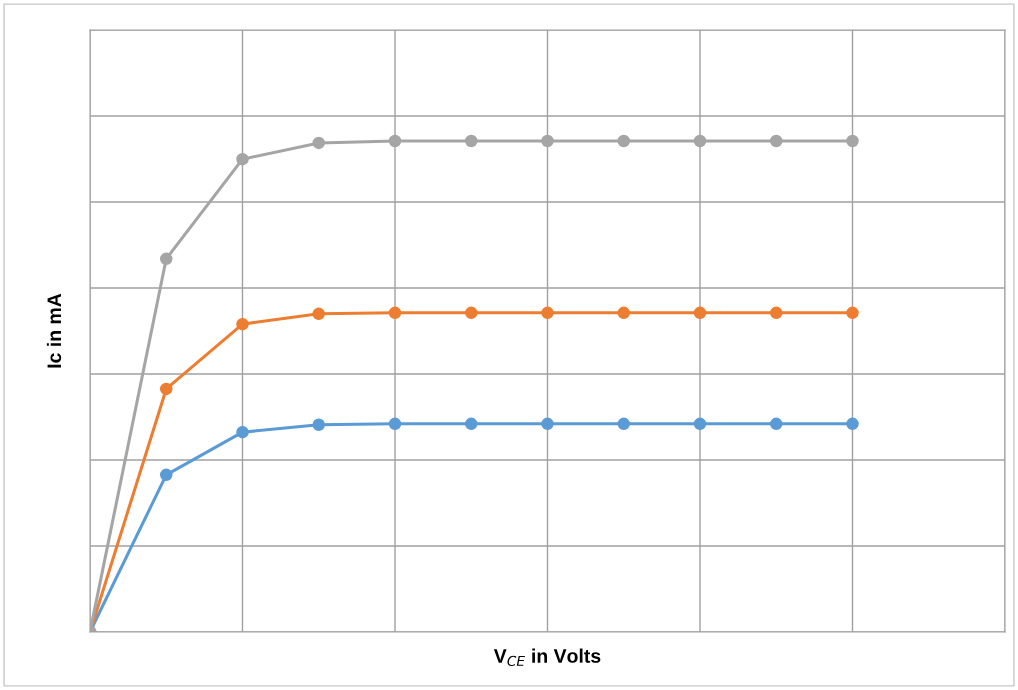 The image size is (1018, 690). Describe the element at coordinates (54, 330) in the screenshot. I see `y-axis-title: Ic in mA` at that location.